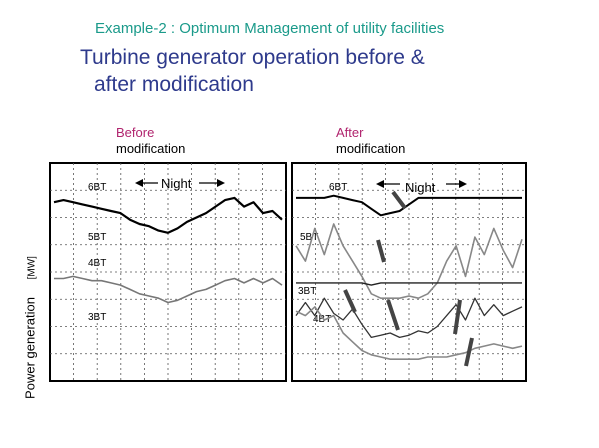  I want to click on after-night-label: Night, so click(420, 187).